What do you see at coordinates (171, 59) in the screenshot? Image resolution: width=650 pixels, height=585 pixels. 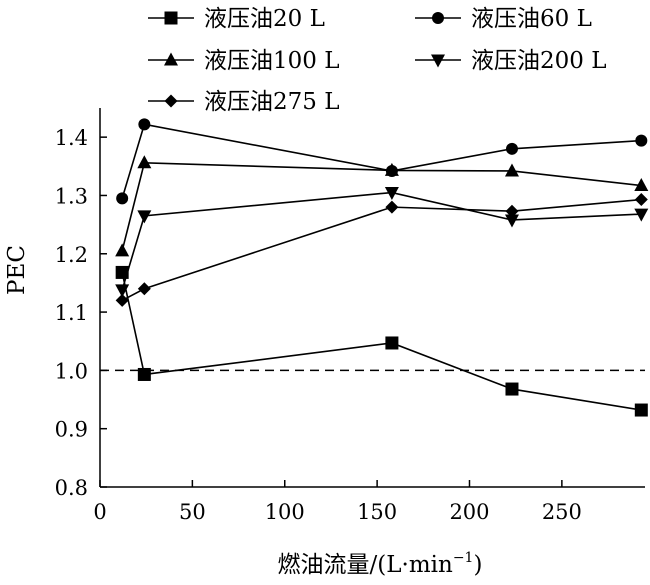 I see `legend-marker-triangle-up` at bounding box center [171, 59].